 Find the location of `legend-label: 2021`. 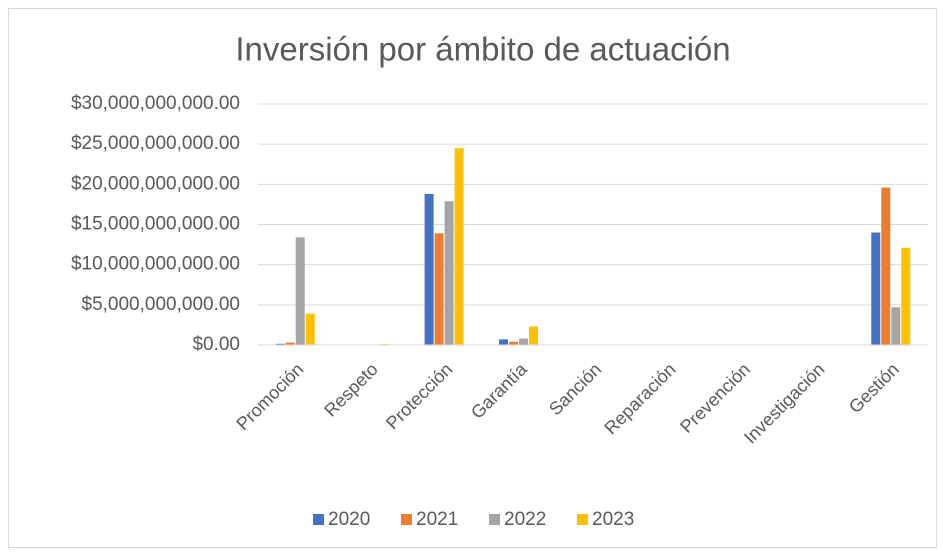

legend-label: 2021 is located at coordinates (437, 519).